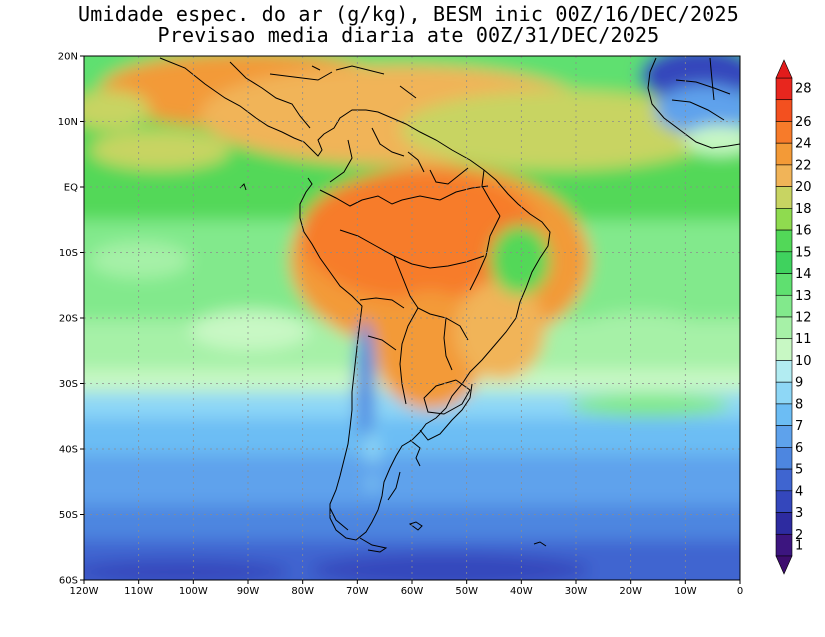  Describe the element at coordinates (799, 491) in the screenshot. I see `colorbar-label: 4` at that location.